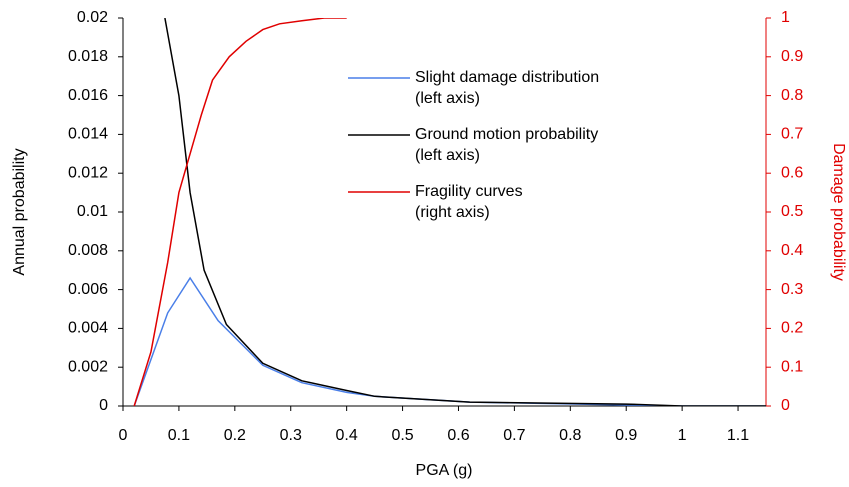 This screenshot has width=849, height=487. Describe the element at coordinates (88, 366) in the screenshot. I see `y-tick-label: 0.002` at that location.